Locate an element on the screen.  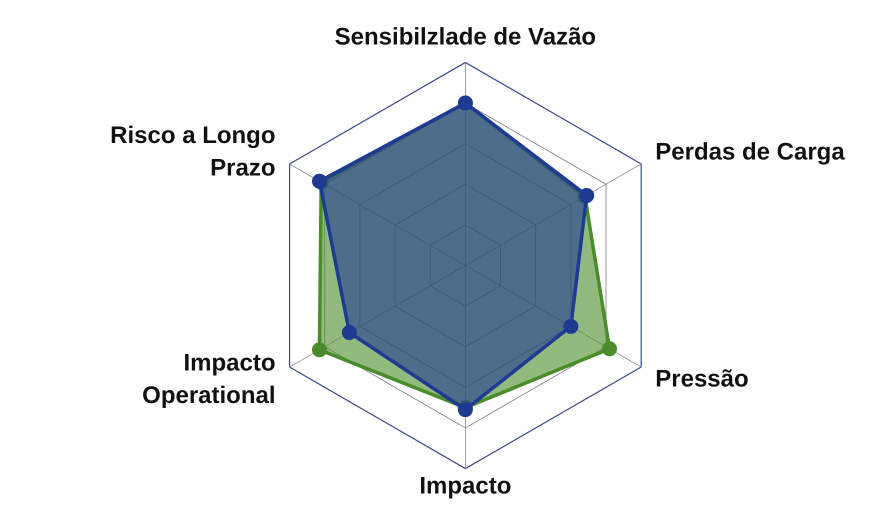
spoke-label: Sensibilzlade de Vazão is located at coordinates (465, 36).